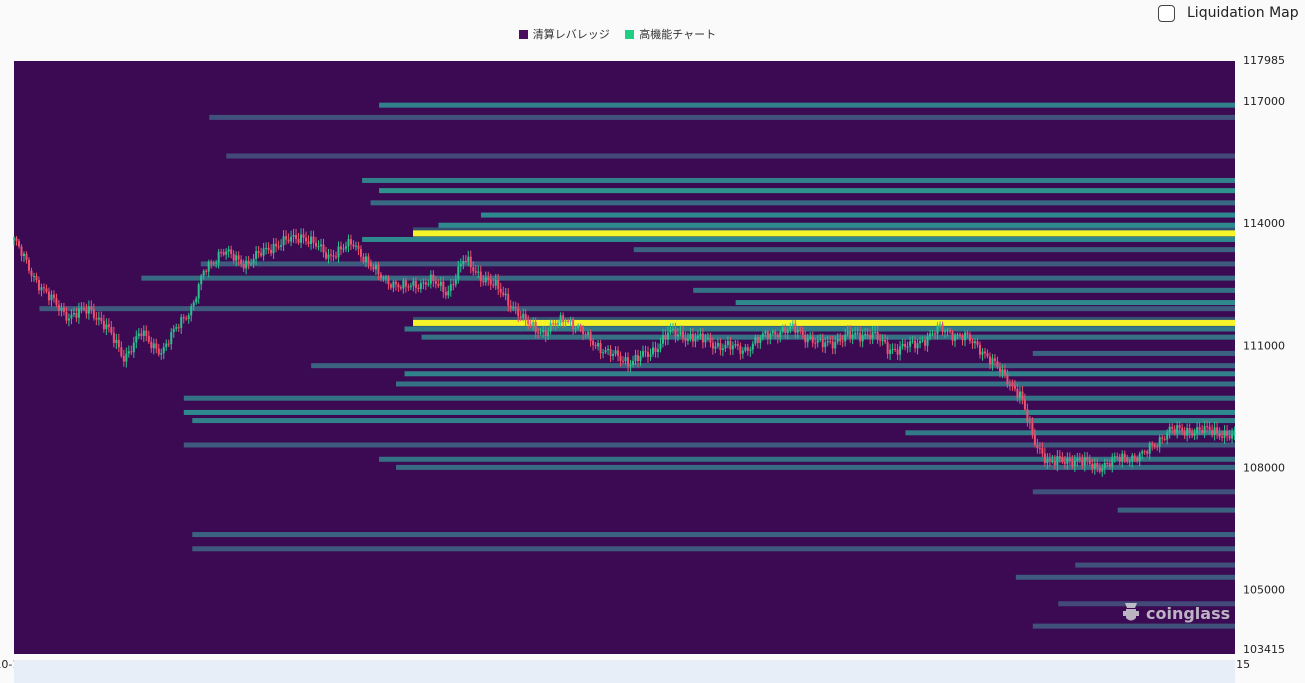 Image resolution: width=1305 pixels, height=683 pixels. I want to click on legend-item-advanced-chart: 高機能チャート, so click(670, 34).